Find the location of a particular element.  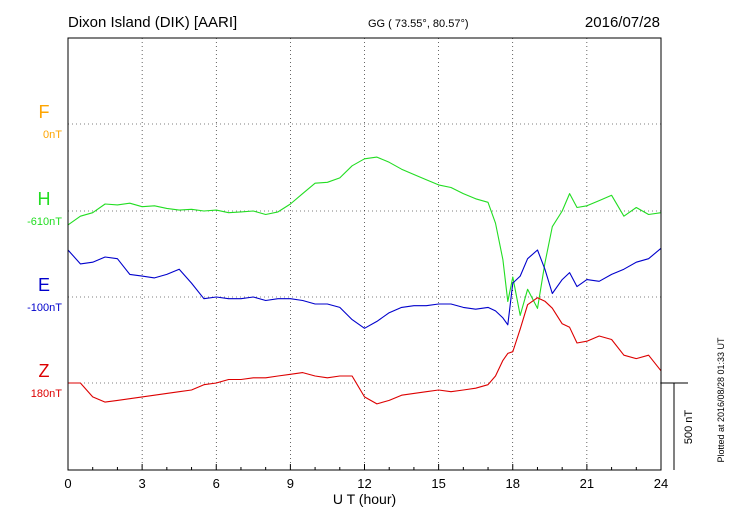

x-axis: 0 3 6 9 12 15 18 21 24 is located at coordinates (366, 477).